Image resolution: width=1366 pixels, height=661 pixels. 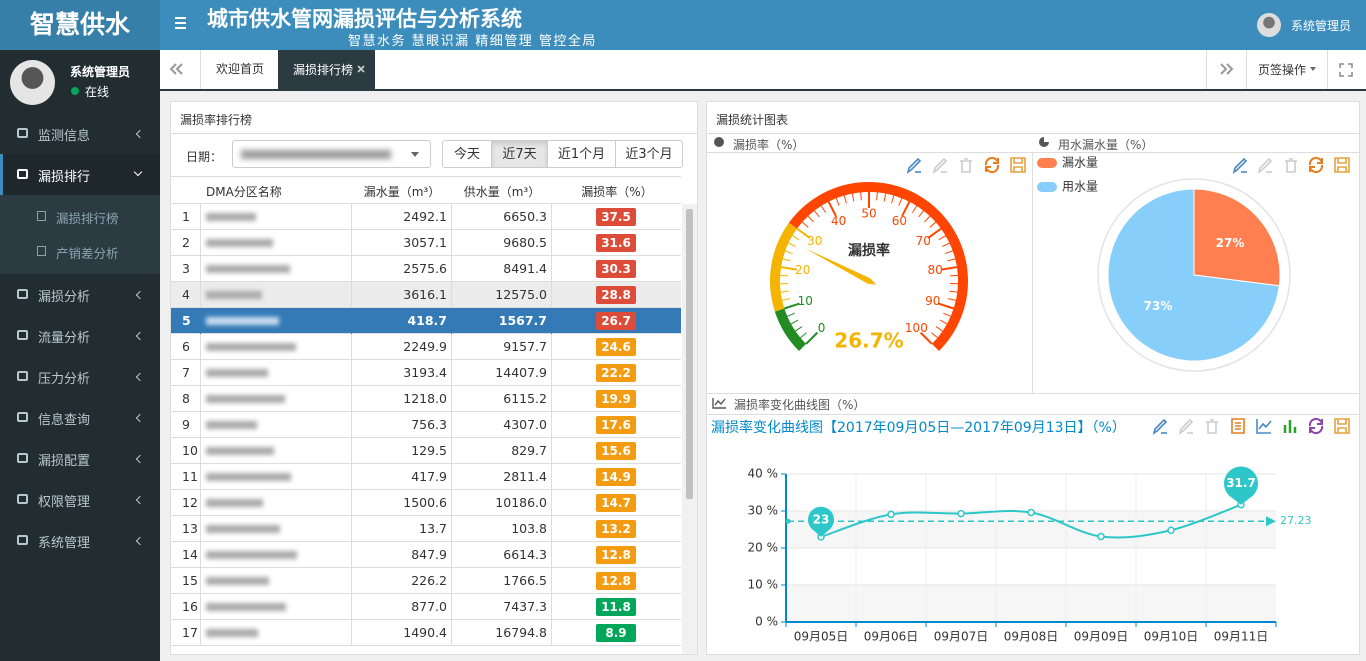 I want to click on fullscreen, so click(x=1346, y=70).